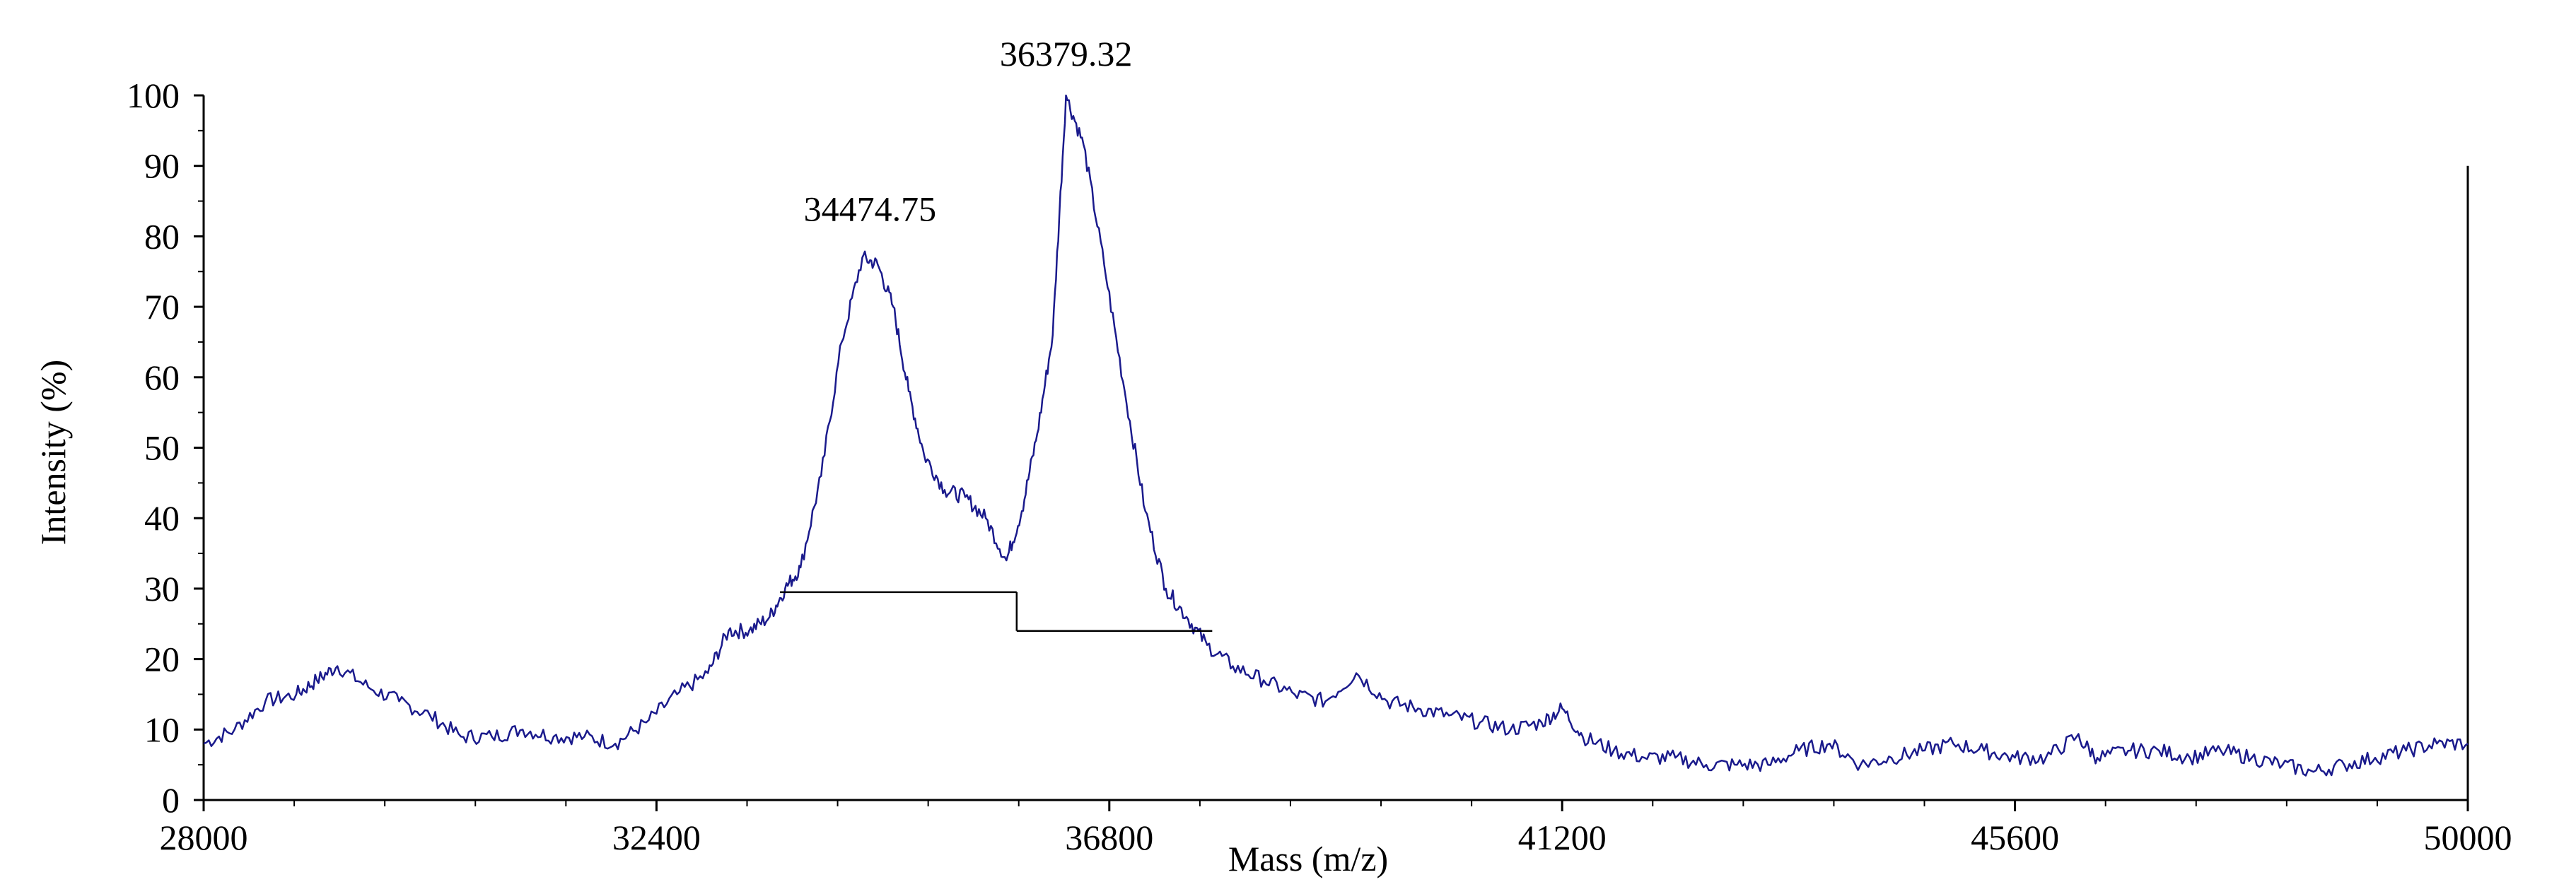  I want to click on x-tick-label: 41200, so click(1562, 837).